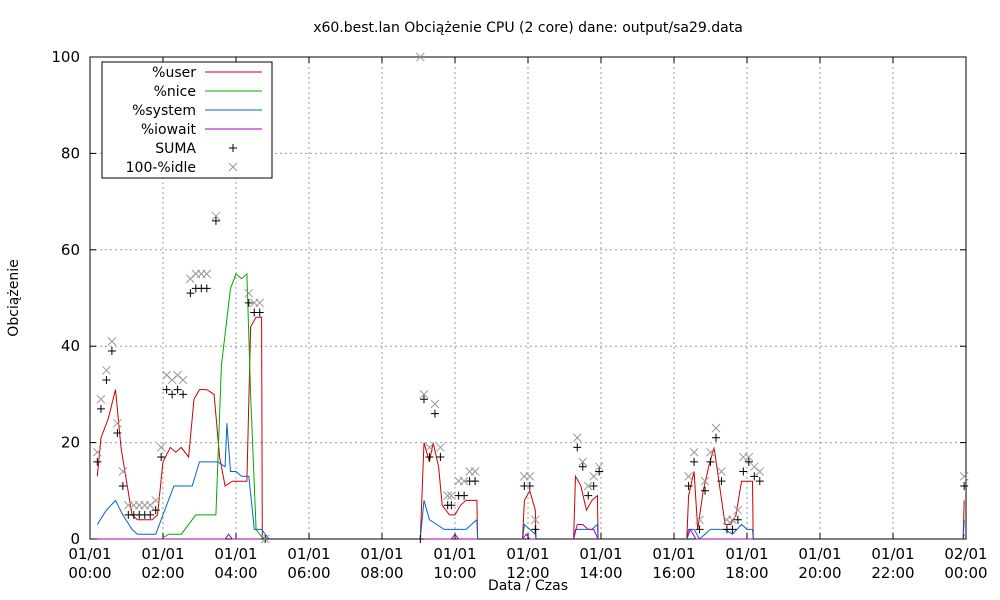 The width and height of the screenshot is (1000, 600). Describe the element at coordinates (70, 153) in the screenshot. I see `y-tick-label: 80` at that location.